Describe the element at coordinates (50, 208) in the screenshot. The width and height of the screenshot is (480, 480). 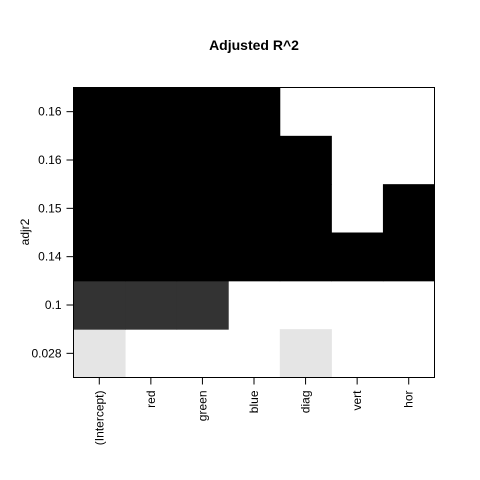
I see `y-tick-label: 0.15` at that location.